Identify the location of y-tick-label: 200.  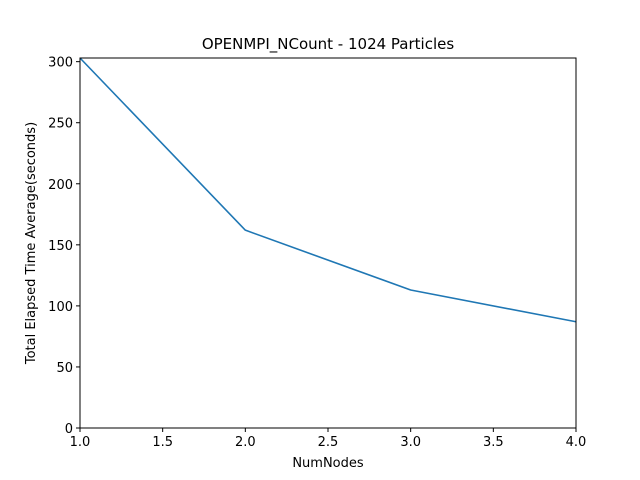
(60, 185).